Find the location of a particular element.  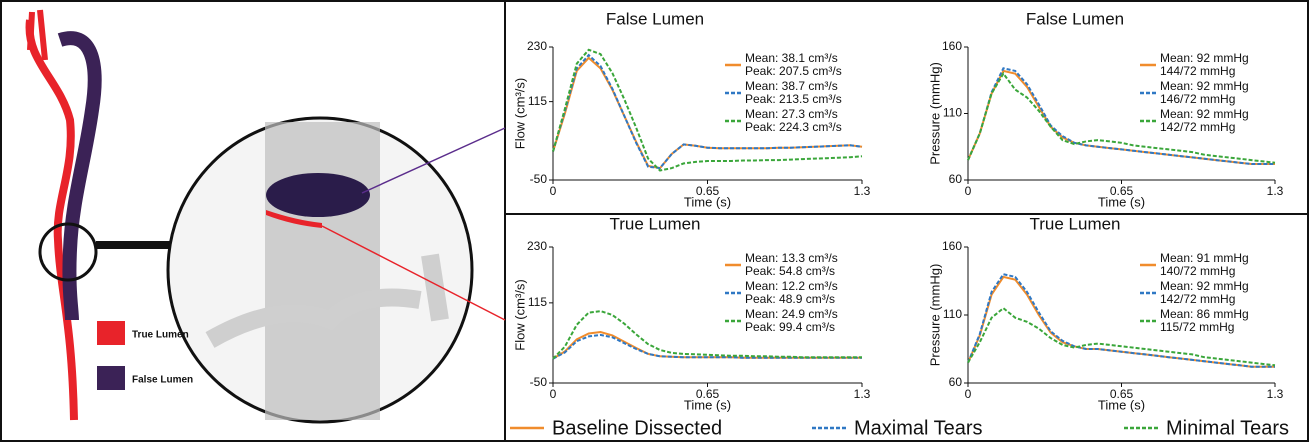

zoom-circle-small is located at coordinates (68, 252).